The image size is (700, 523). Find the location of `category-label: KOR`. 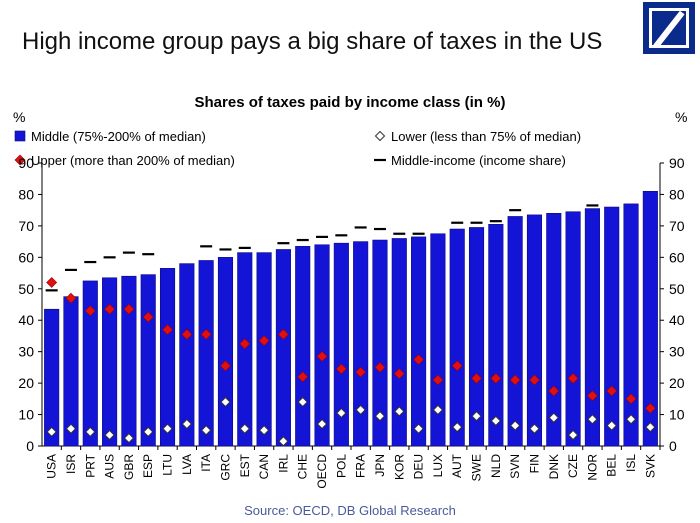

category-label: KOR is located at coordinates (399, 467).